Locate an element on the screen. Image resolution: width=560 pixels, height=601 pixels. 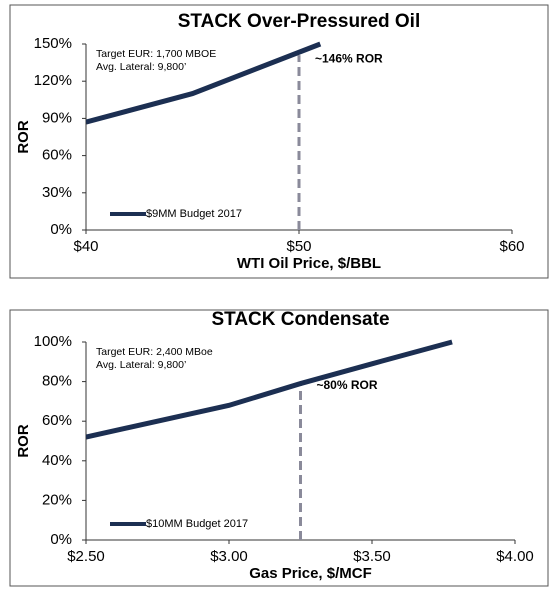
y-tick-label: 150% is located at coordinates (53, 43).